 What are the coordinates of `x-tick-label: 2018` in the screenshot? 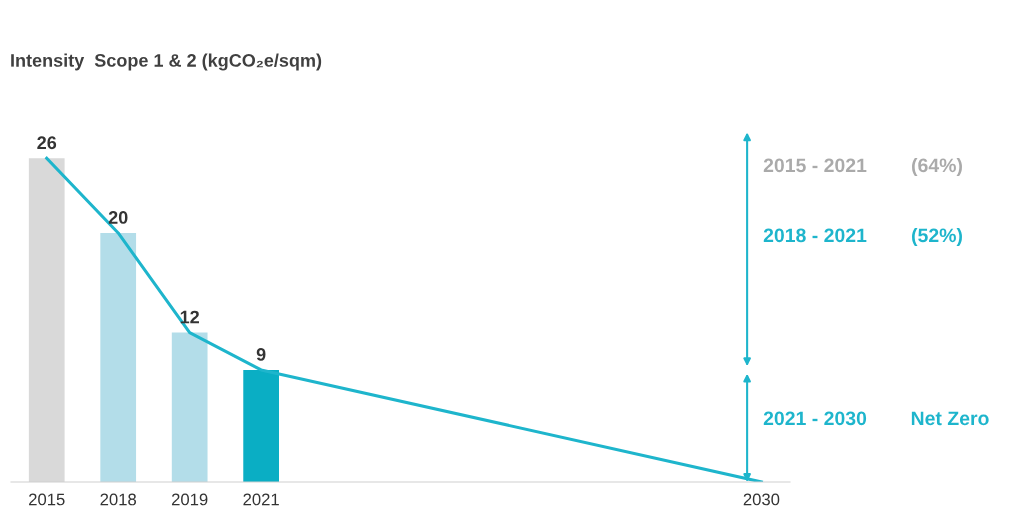 It's located at (118, 499).